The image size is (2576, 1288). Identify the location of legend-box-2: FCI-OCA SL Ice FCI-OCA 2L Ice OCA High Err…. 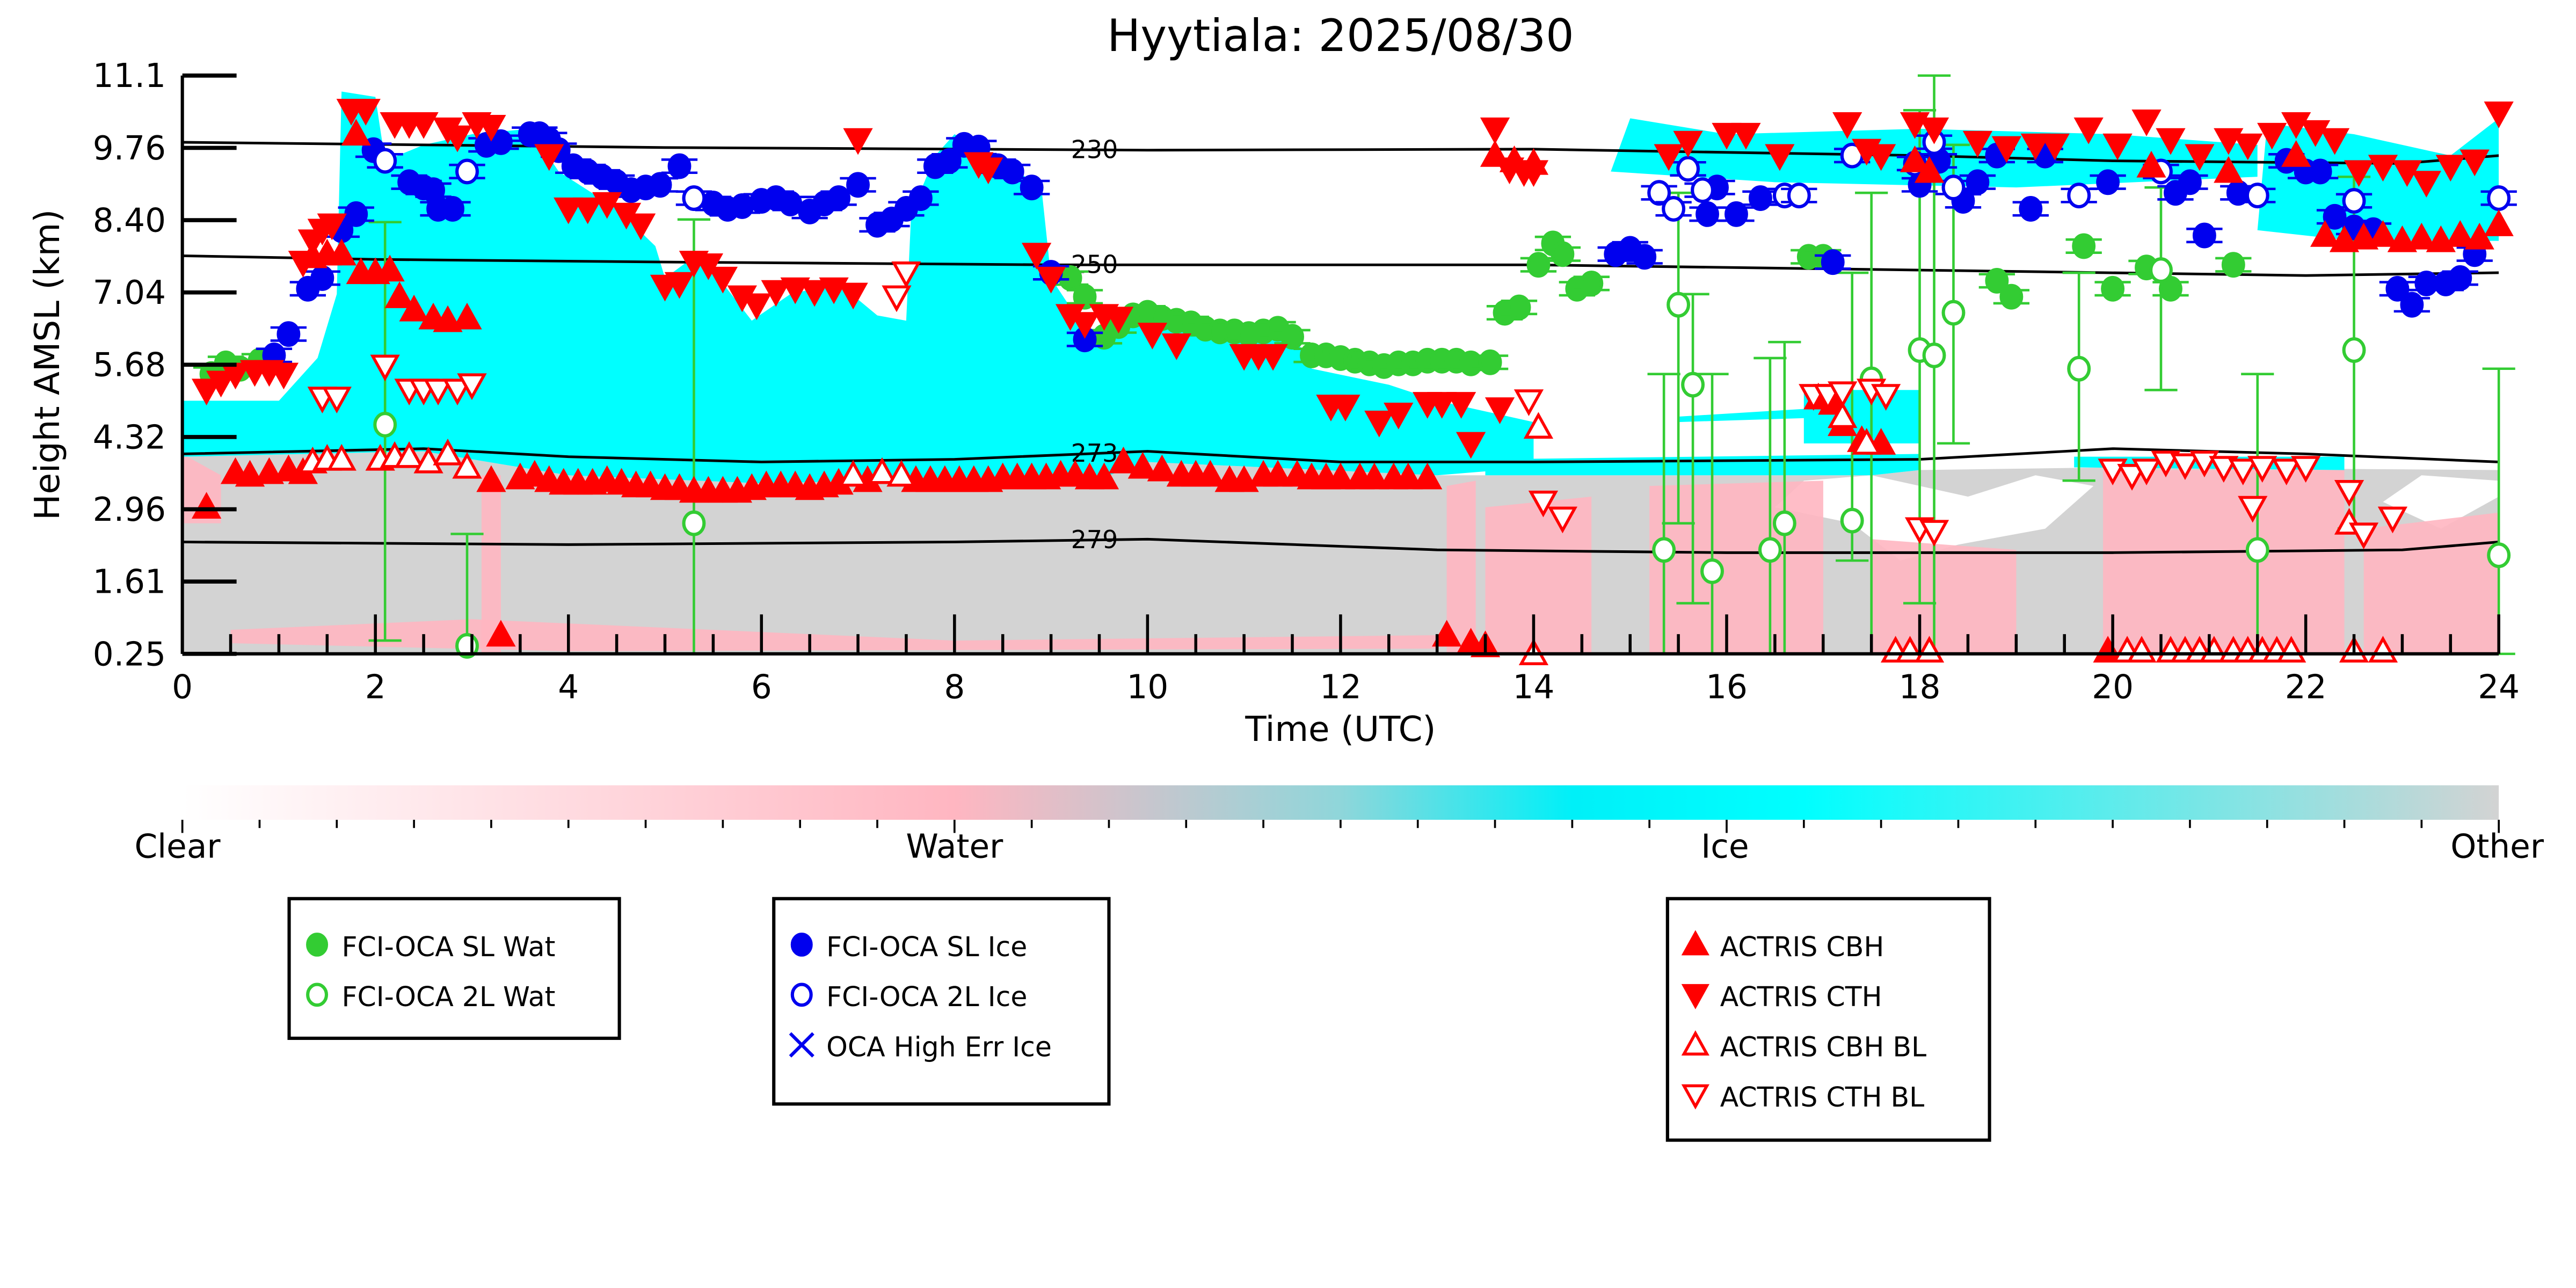
(941, 1001).